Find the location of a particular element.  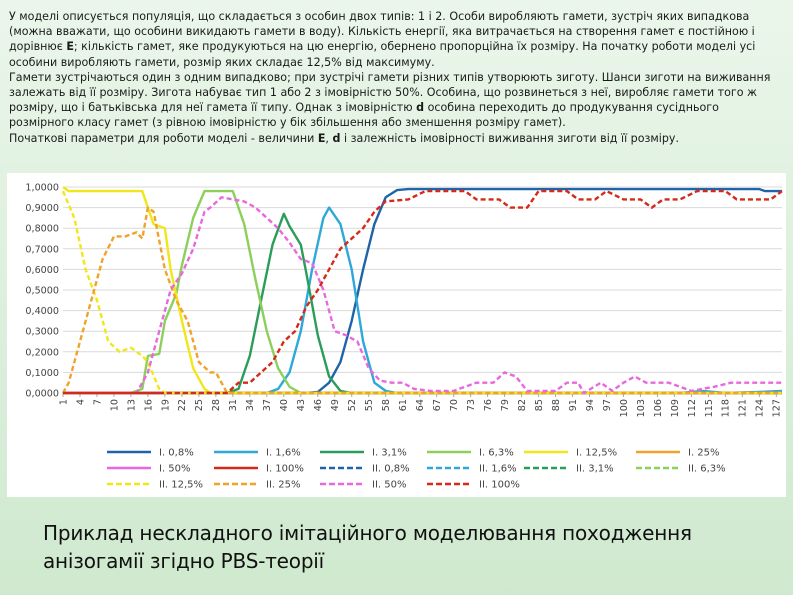

x-tick-label: 106 is located at coordinates (658, 408).